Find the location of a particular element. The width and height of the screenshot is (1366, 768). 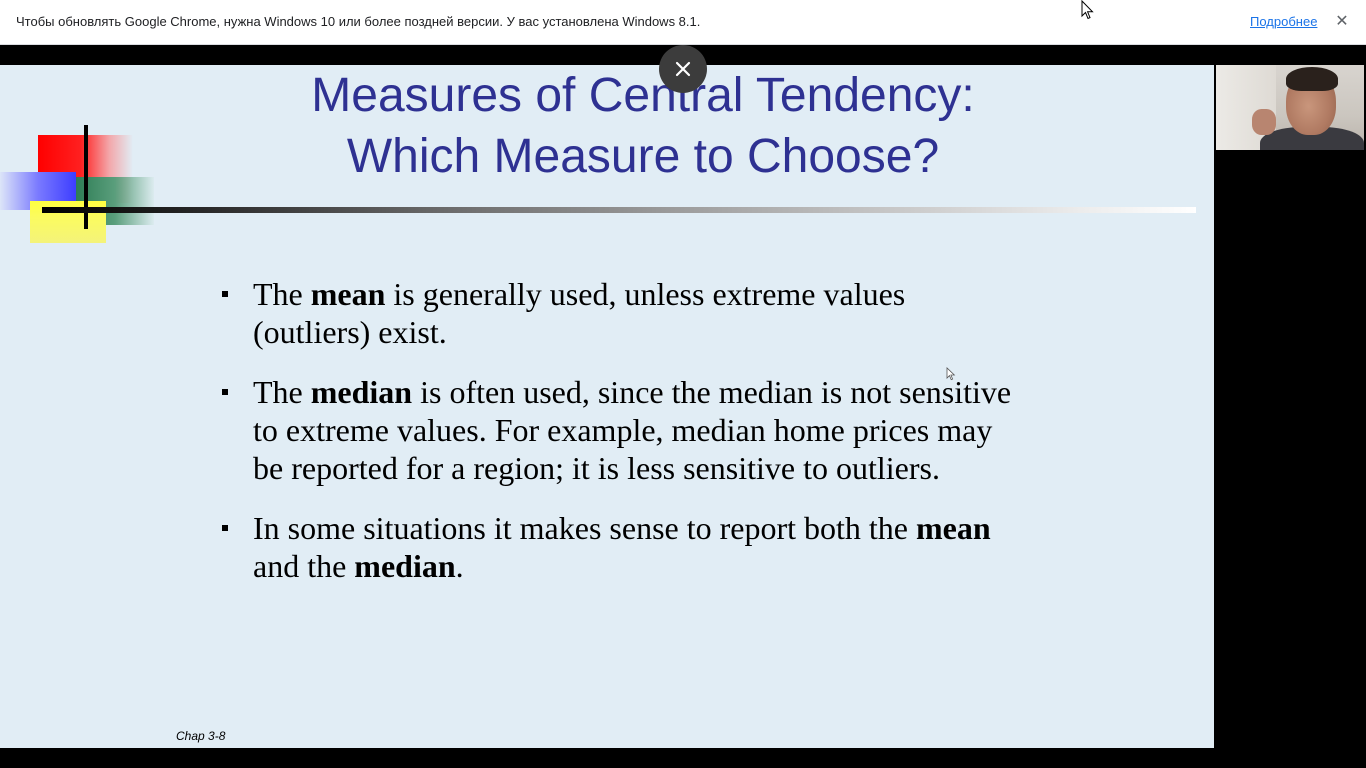

webcam-person-hair is located at coordinates (1312, 79).